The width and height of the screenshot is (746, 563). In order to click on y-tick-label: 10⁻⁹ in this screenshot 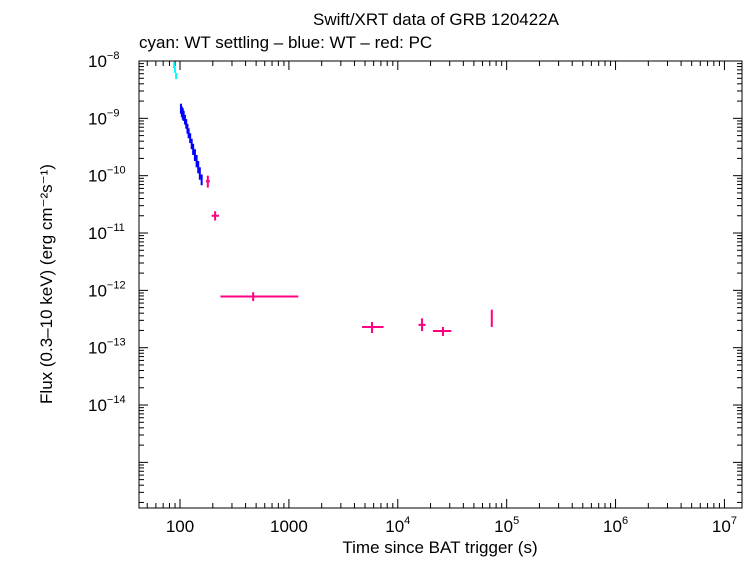, I will do `click(103, 117)`.